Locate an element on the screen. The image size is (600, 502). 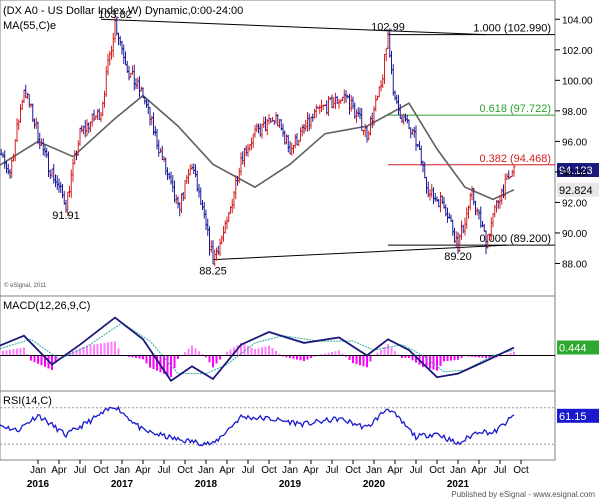
year-label: 2019 is located at coordinates (290, 484).